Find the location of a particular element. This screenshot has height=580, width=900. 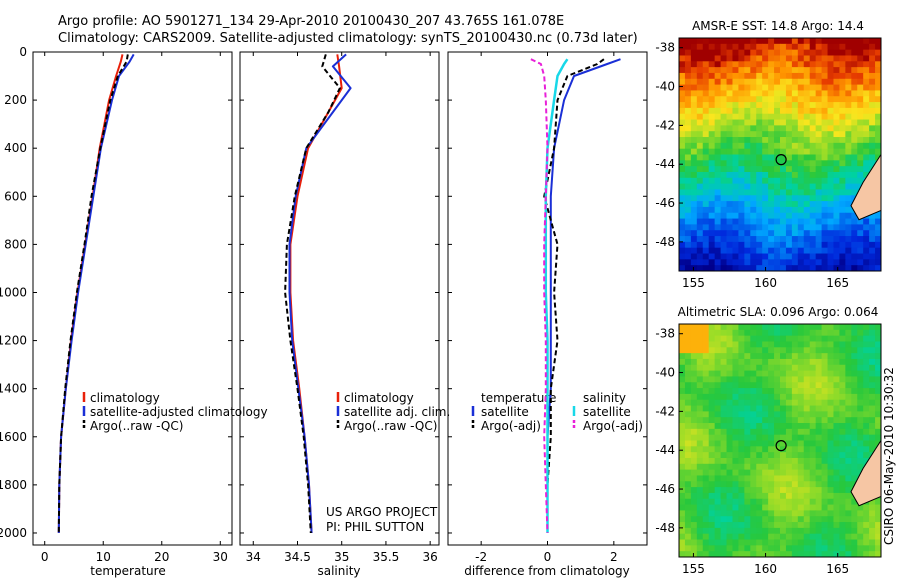

x-tick-label: 34.5 is located at coordinates (297, 557).